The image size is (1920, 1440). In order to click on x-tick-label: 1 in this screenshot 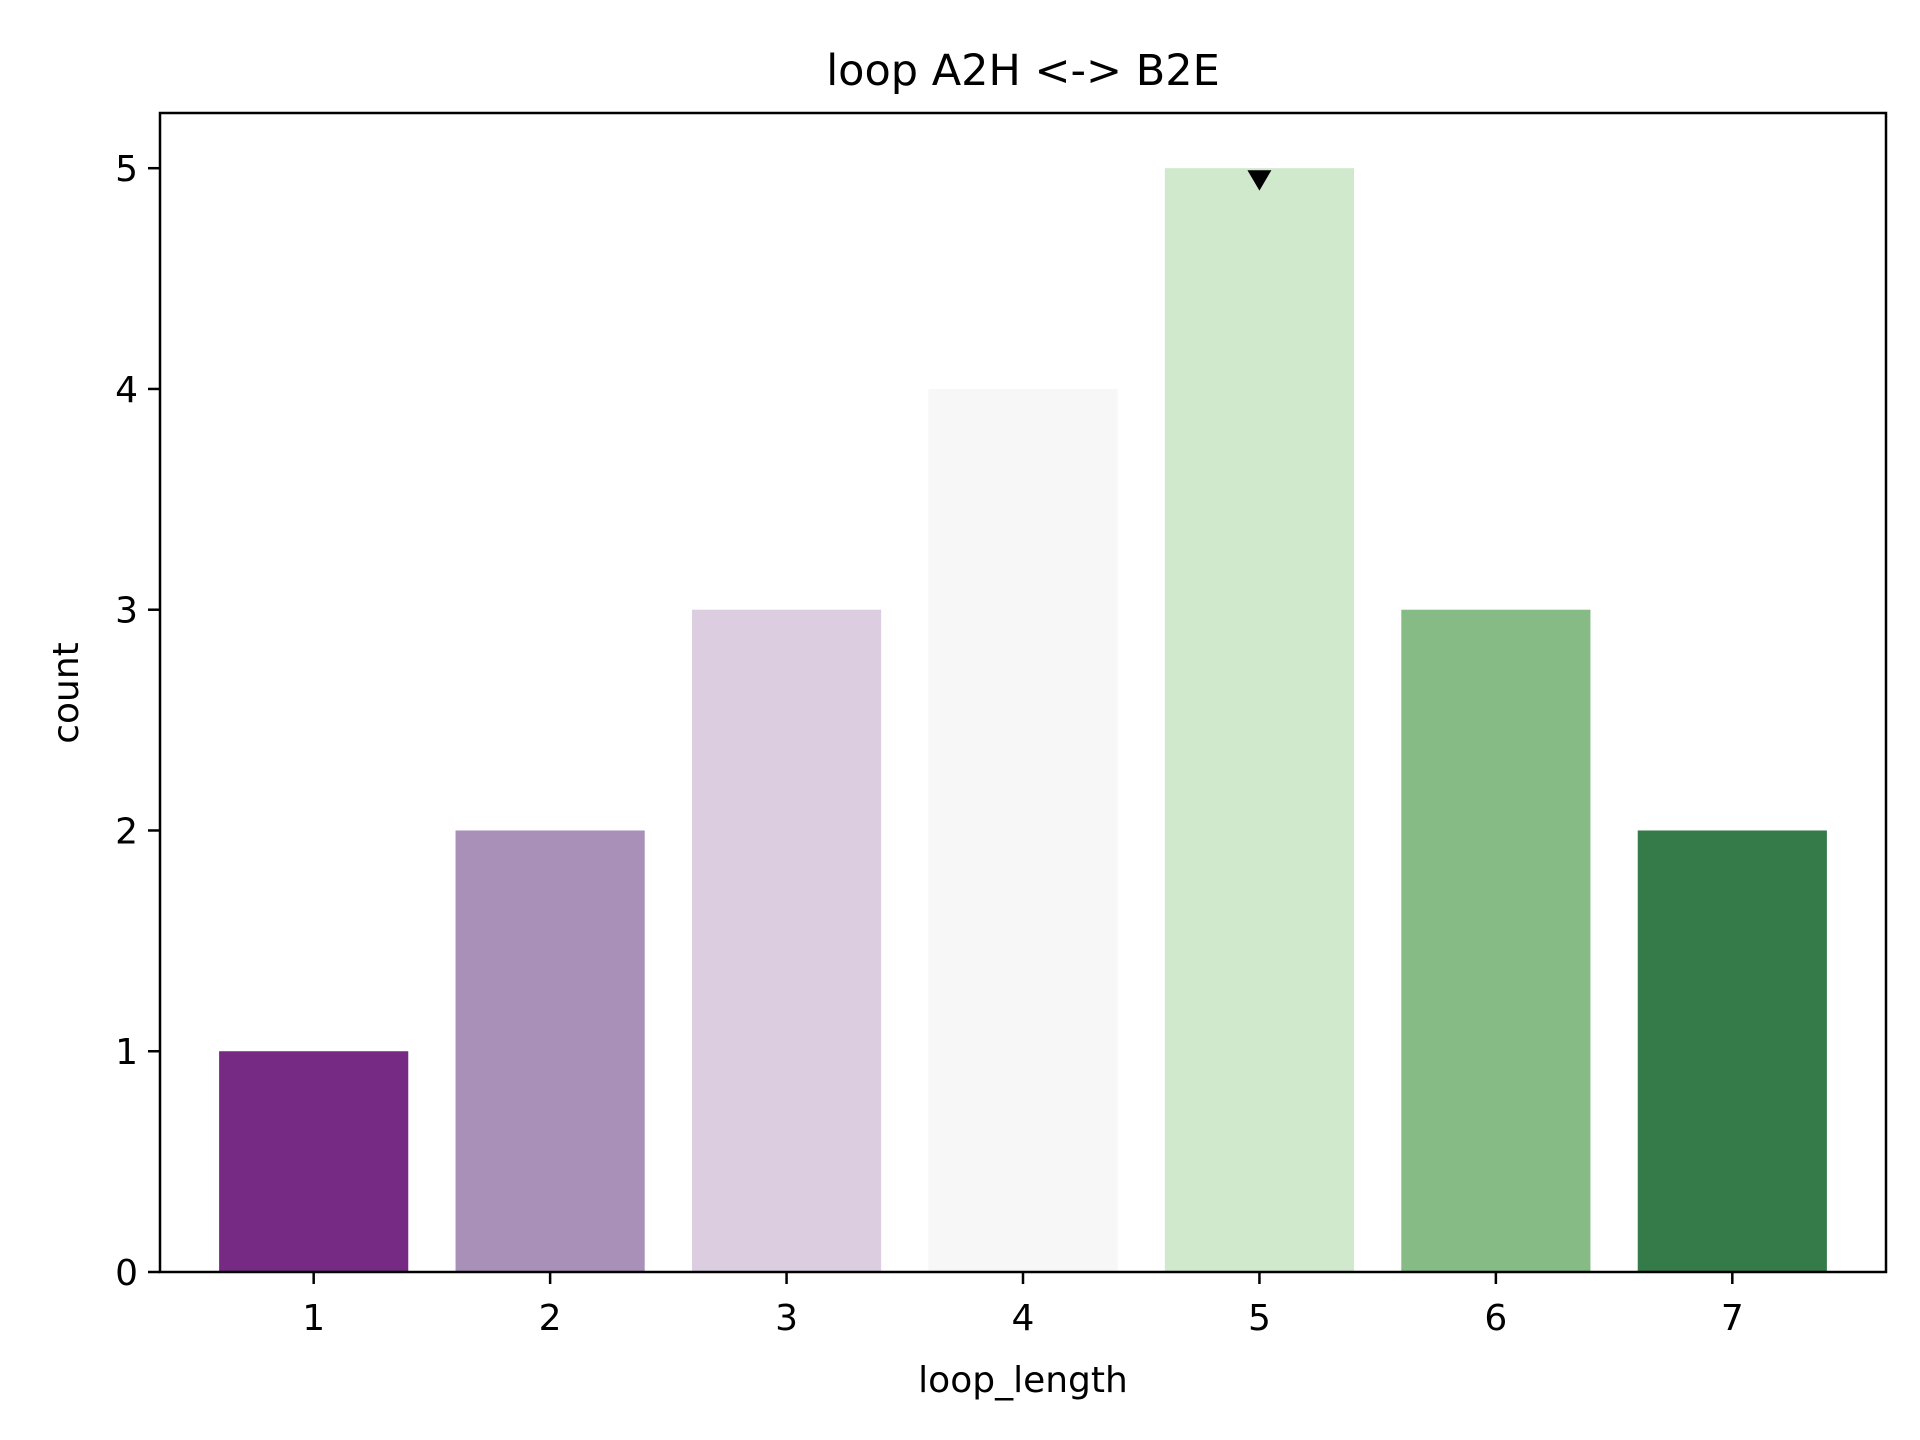, I will do `click(313, 1318)`.